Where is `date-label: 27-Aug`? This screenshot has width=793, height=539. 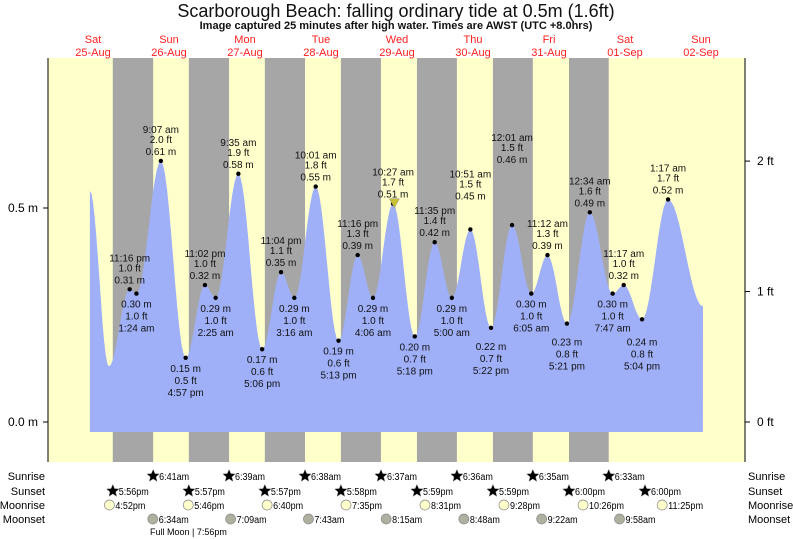 date-label: 27-Aug is located at coordinates (244, 53).